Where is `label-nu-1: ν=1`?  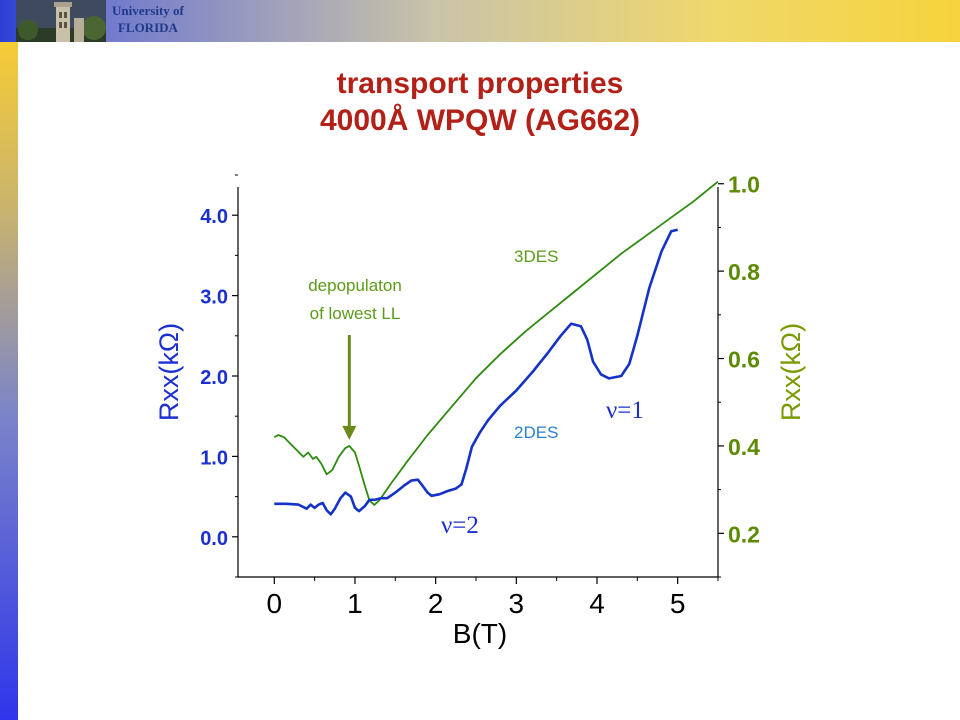 label-nu-1: ν=1 is located at coordinates (625, 410).